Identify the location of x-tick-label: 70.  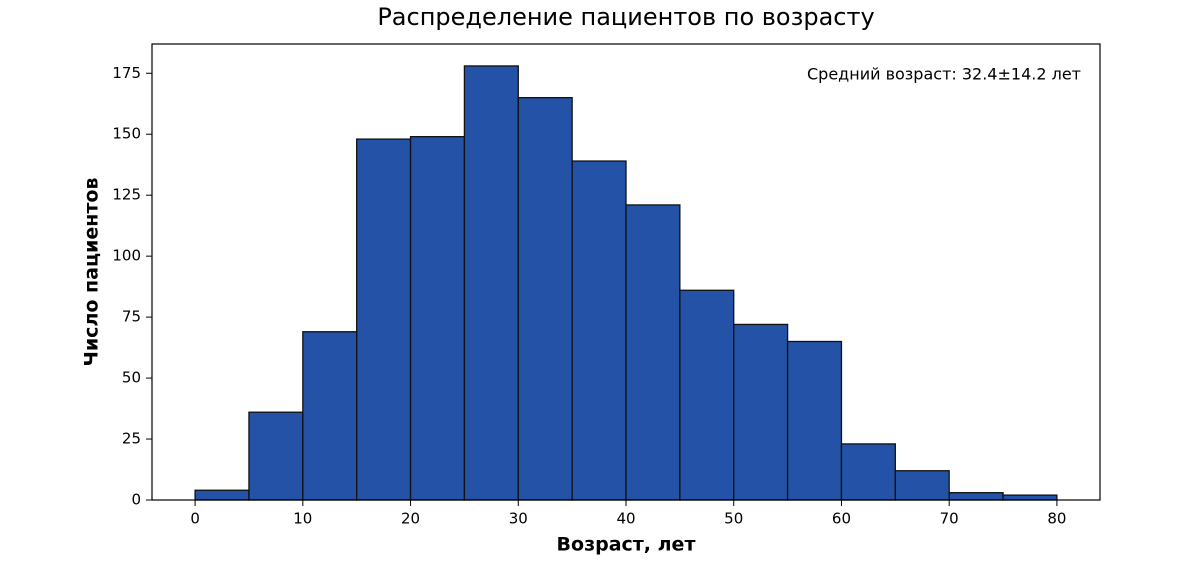
(949, 519).